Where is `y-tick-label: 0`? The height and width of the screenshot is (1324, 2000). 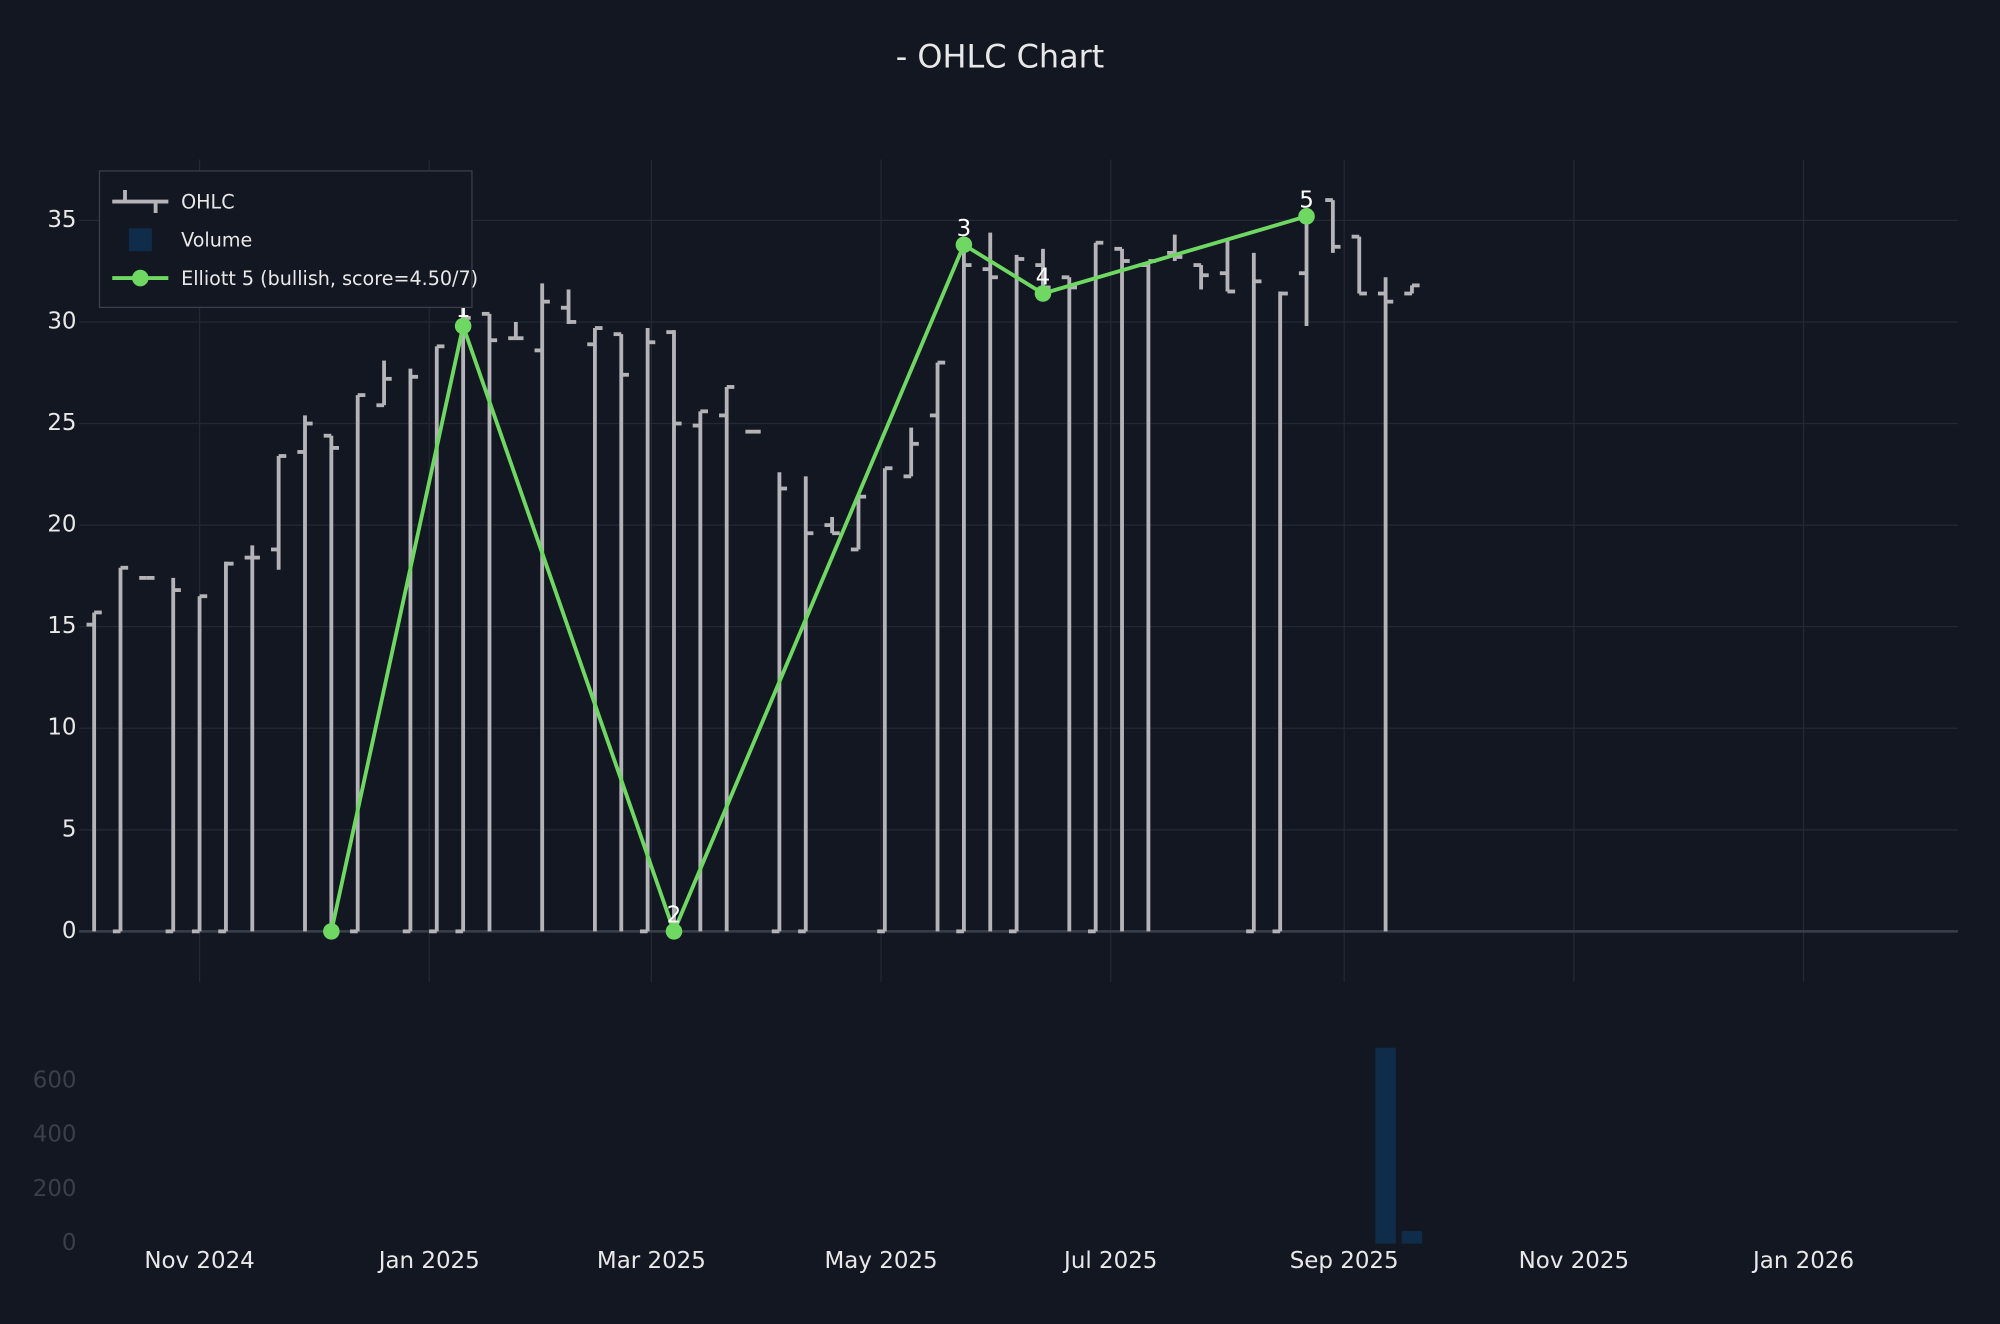
y-tick-label: 0 is located at coordinates (69, 931).